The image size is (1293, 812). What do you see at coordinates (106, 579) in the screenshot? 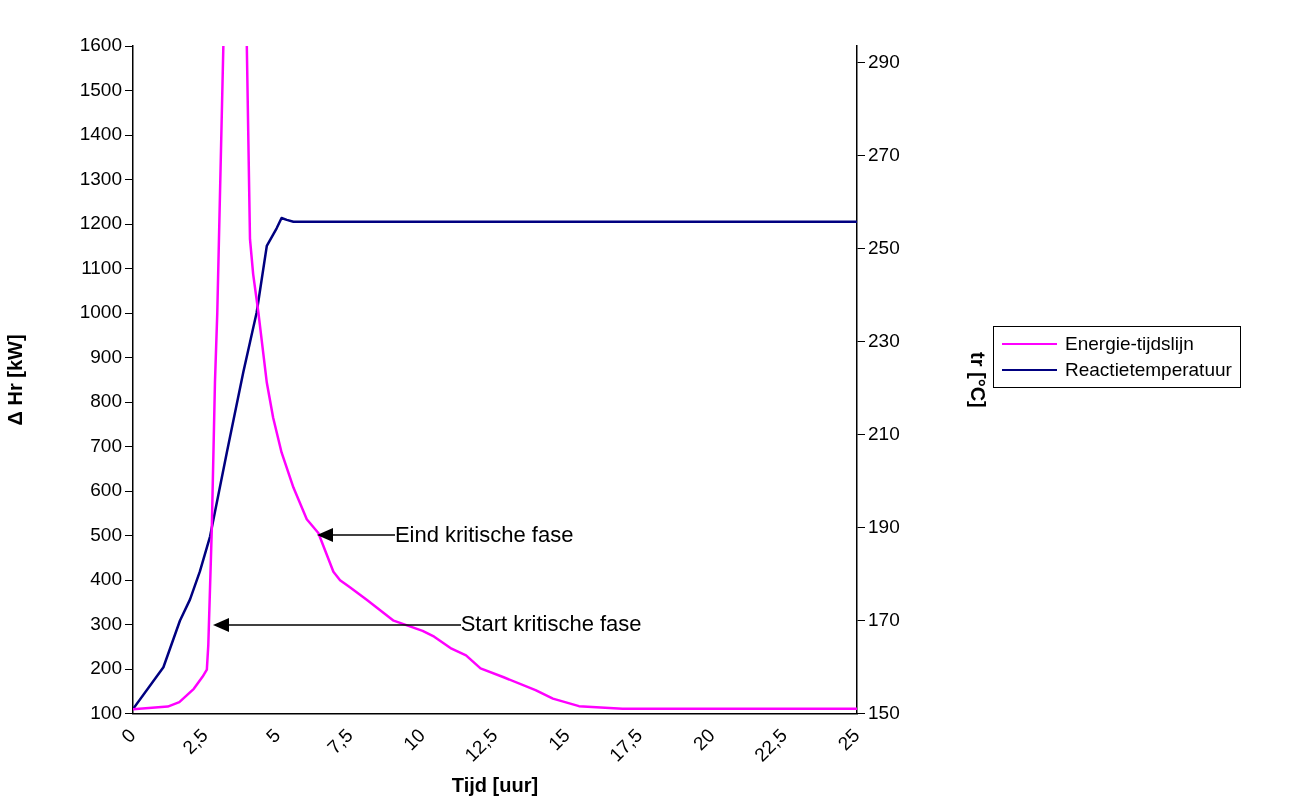
I see `y-tick-label: 400` at bounding box center [106, 579].